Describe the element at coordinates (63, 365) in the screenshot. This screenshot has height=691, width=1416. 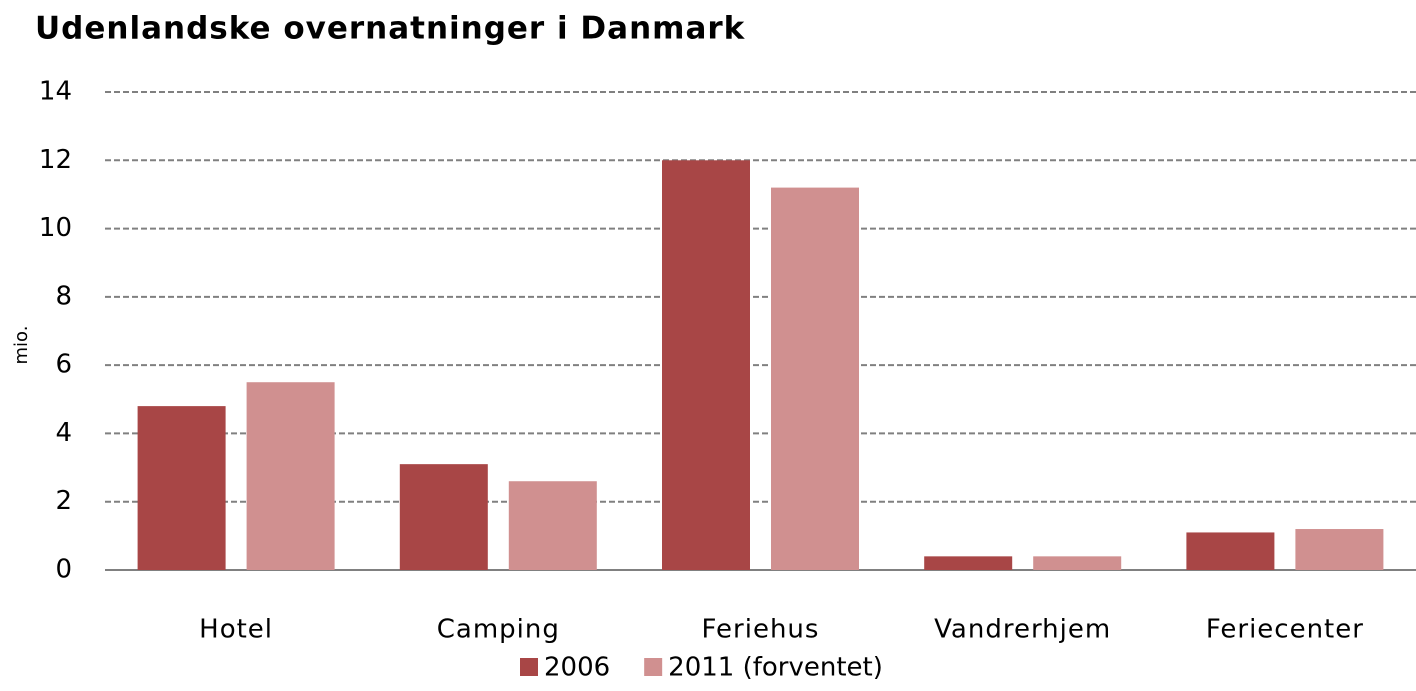
I see `y-tick-label: 6` at that location.